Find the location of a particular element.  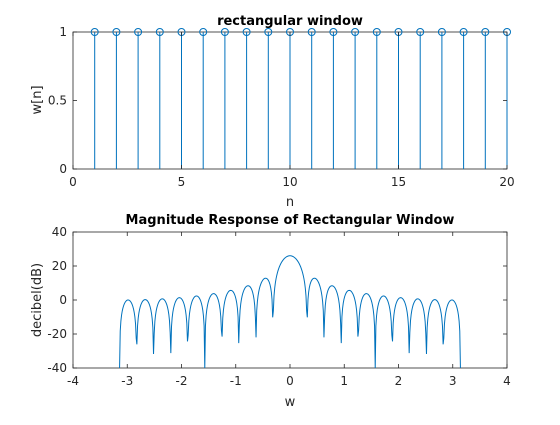

x-tick-label: -1 is located at coordinates (236, 381).